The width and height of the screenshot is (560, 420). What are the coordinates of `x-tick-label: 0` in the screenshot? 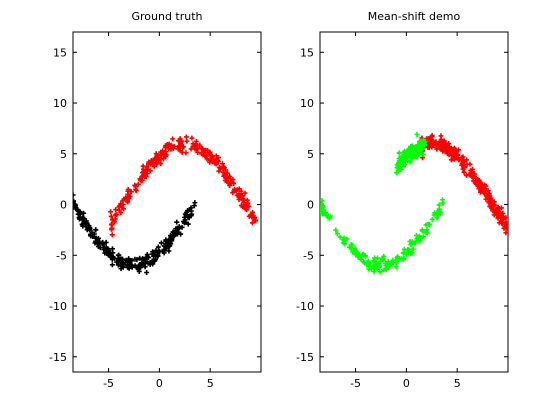 It's located at (159, 383).